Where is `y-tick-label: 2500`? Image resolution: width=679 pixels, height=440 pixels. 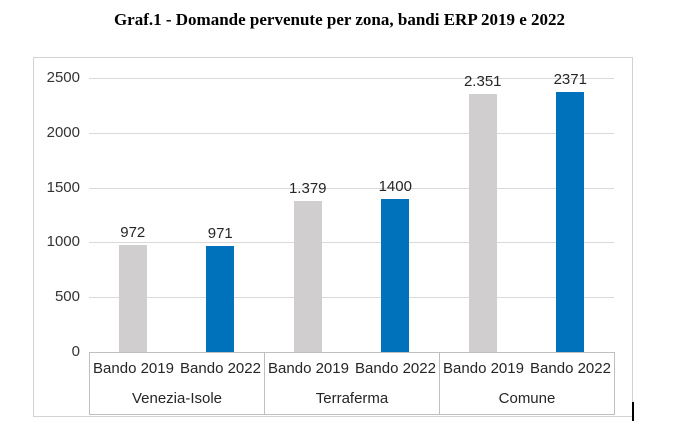
y-tick-label: 2500 is located at coordinates (63, 77).